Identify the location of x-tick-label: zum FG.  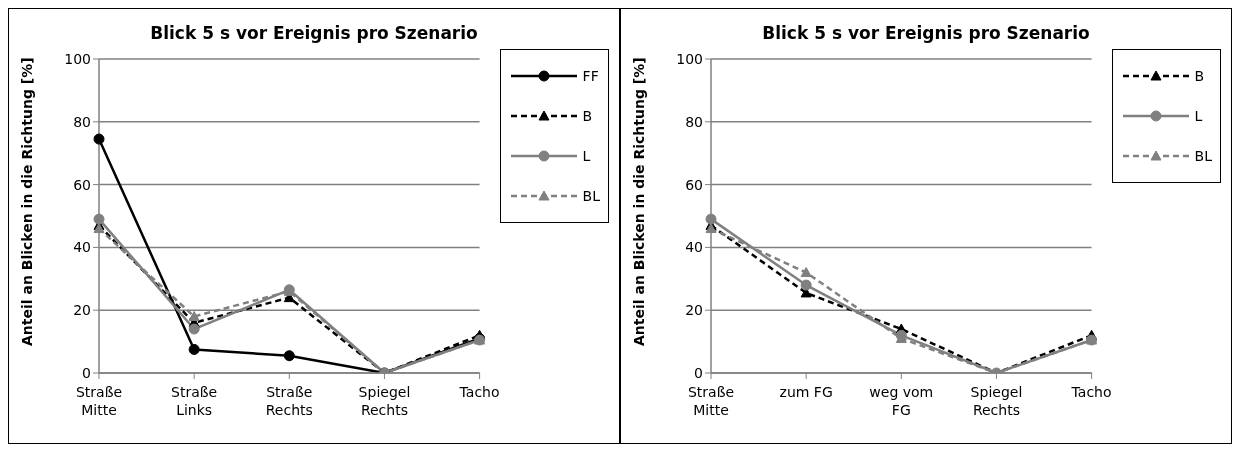
(806, 392).